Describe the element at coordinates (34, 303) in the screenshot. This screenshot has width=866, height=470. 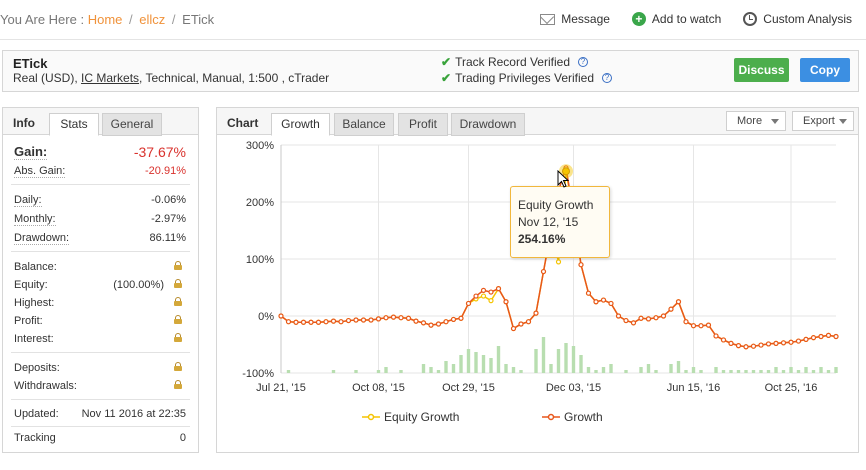
I see `highest-label: Highest:` at that location.